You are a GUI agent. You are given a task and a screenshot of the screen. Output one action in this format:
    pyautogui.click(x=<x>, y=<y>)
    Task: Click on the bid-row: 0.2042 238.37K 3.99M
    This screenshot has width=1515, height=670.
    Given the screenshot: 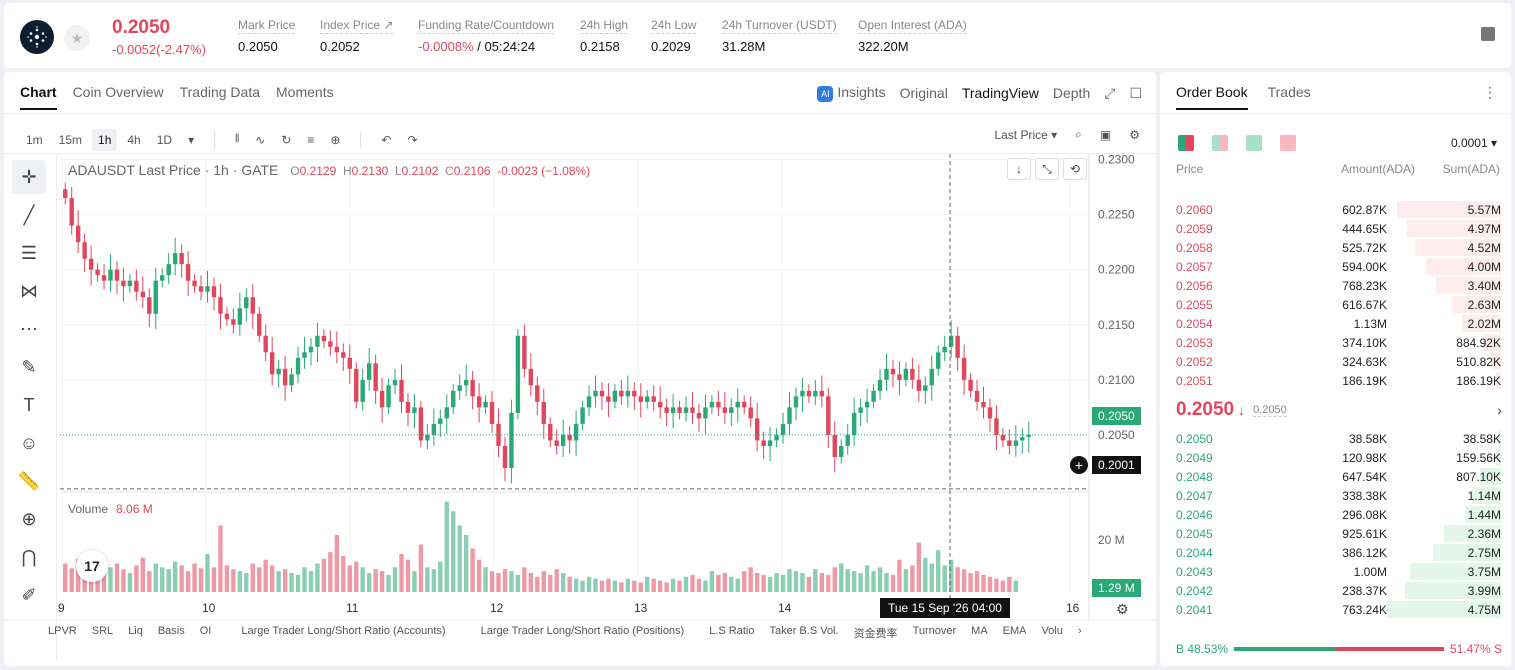 What is the action you would take?
    pyautogui.click(x=1335, y=590)
    